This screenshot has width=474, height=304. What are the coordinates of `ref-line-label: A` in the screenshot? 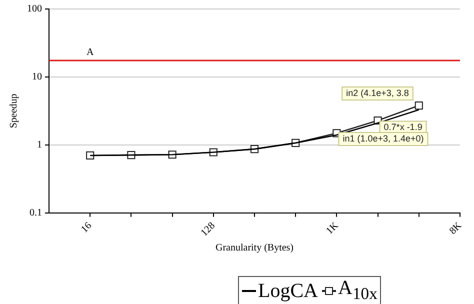 It's located at (90, 52).